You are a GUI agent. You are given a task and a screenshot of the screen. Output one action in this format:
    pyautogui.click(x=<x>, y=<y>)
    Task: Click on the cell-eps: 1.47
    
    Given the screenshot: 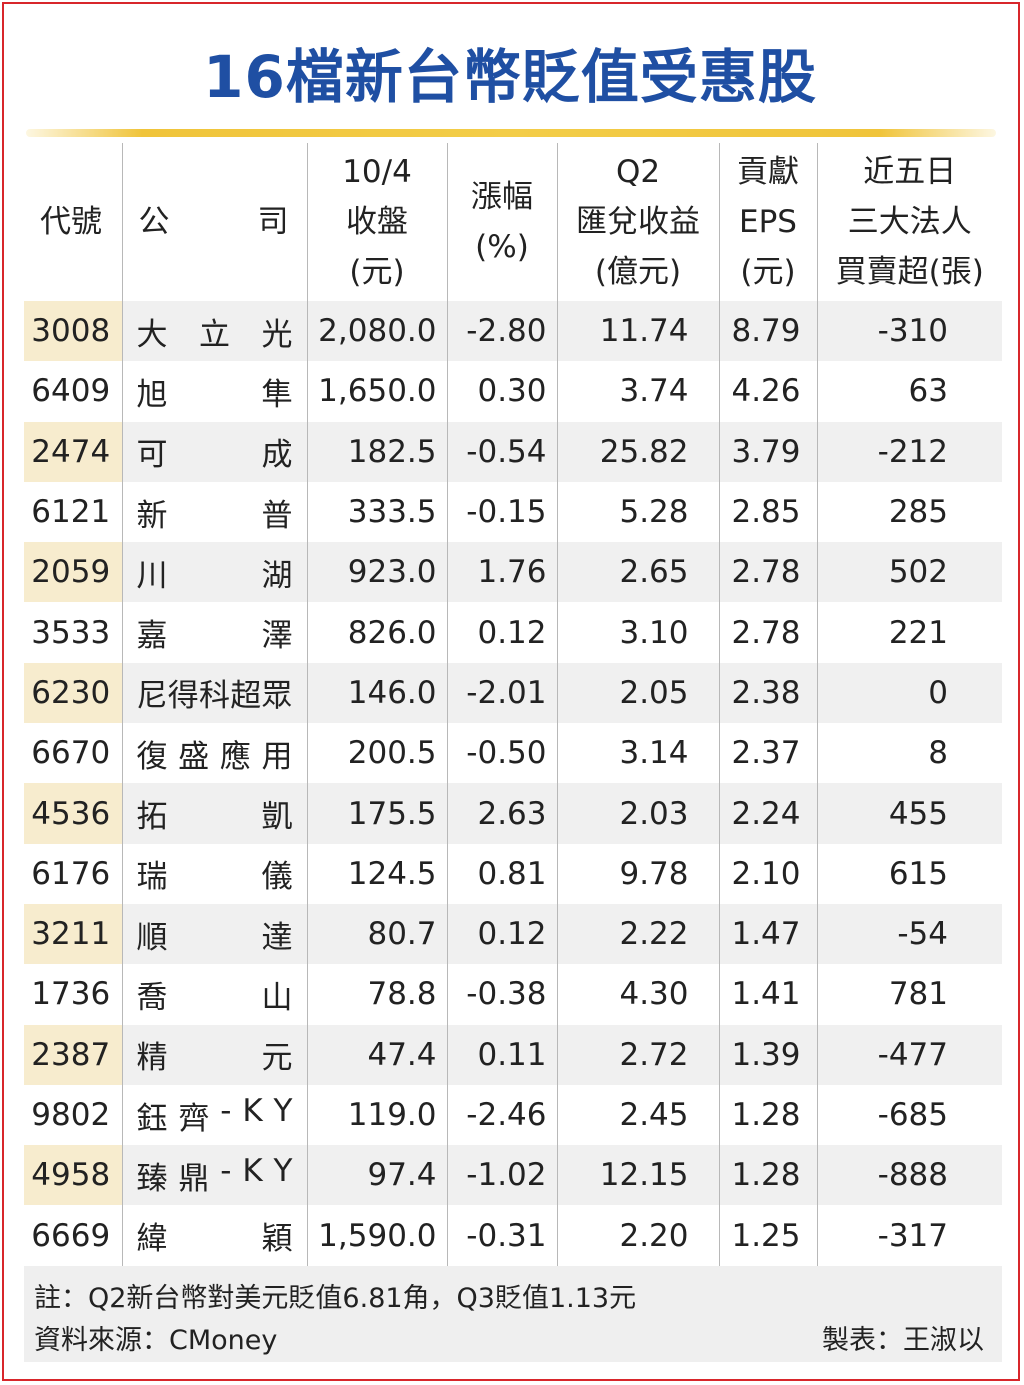 What is the action you would take?
    pyautogui.click(x=767, y=934)
    